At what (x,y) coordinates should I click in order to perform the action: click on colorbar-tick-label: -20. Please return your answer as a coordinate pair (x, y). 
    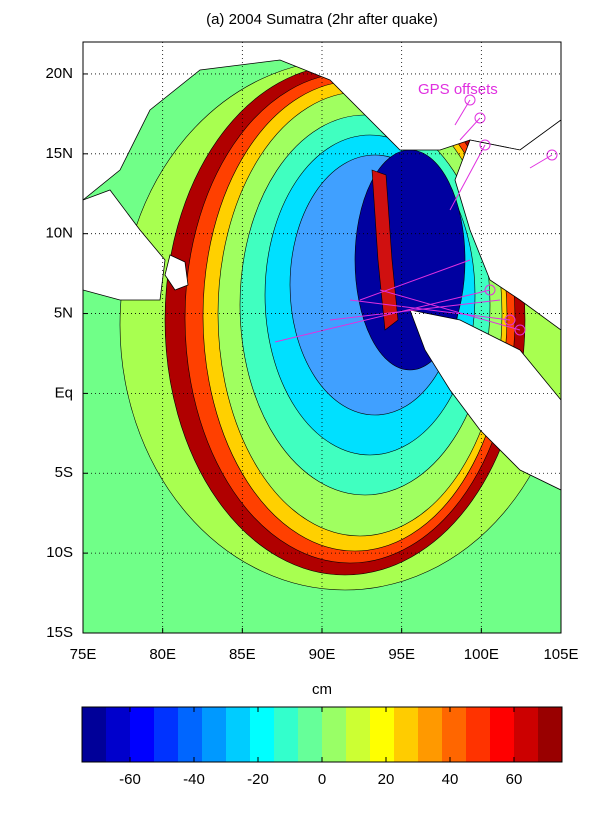
    Looking at the image, I should click on (258, 779).